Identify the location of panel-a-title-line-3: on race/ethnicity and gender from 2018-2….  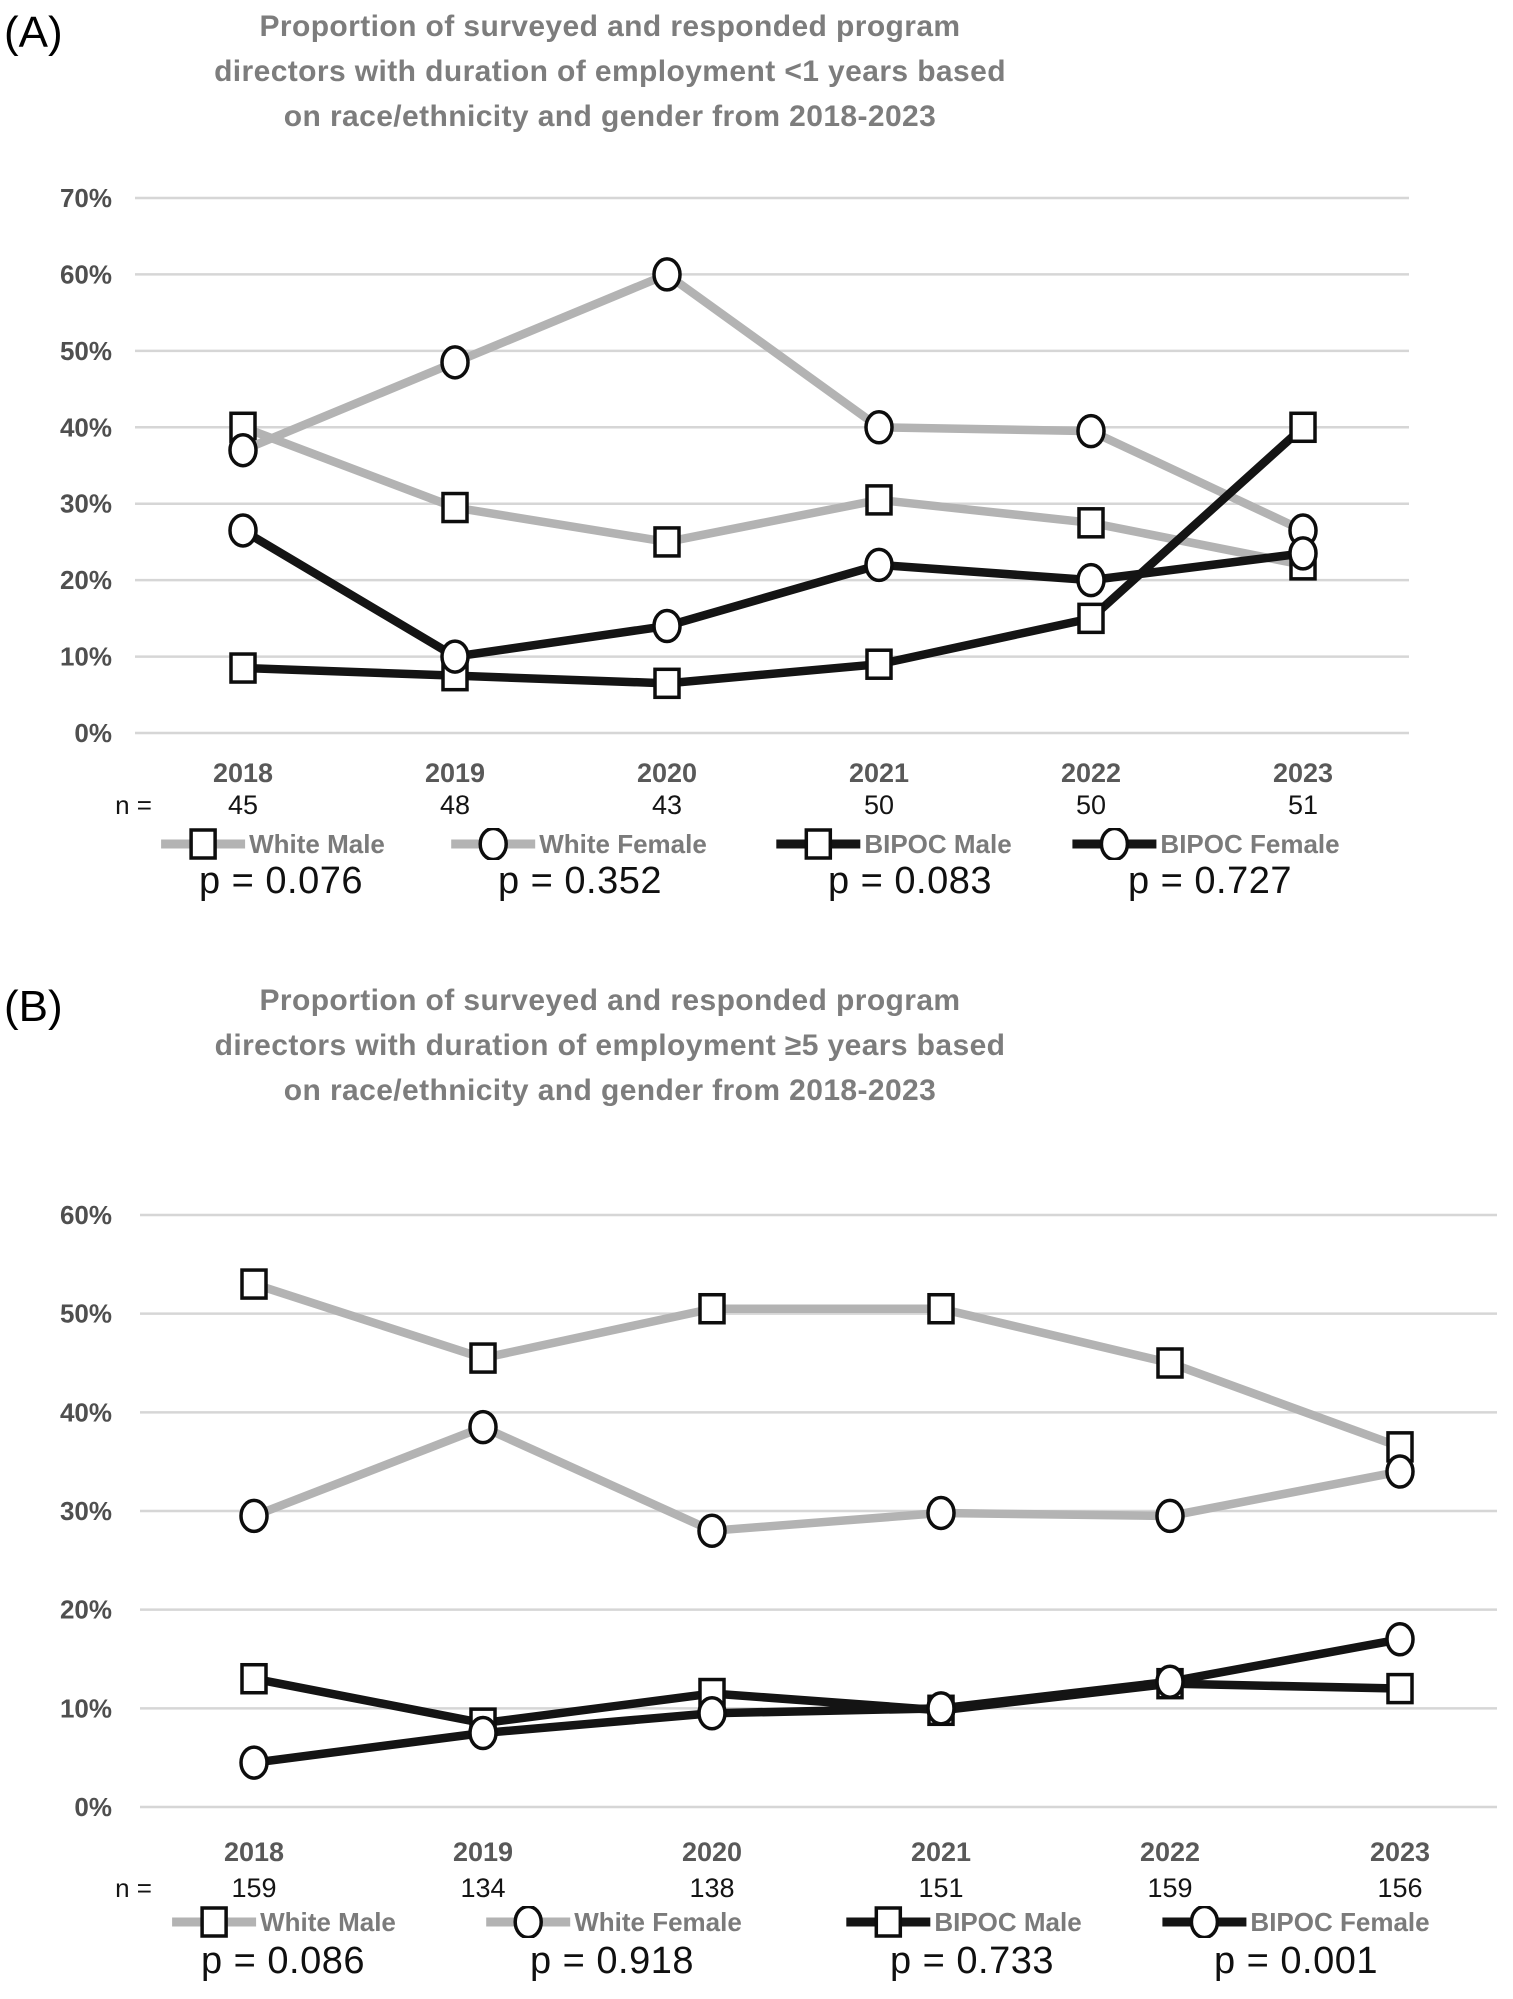
(610, 116).